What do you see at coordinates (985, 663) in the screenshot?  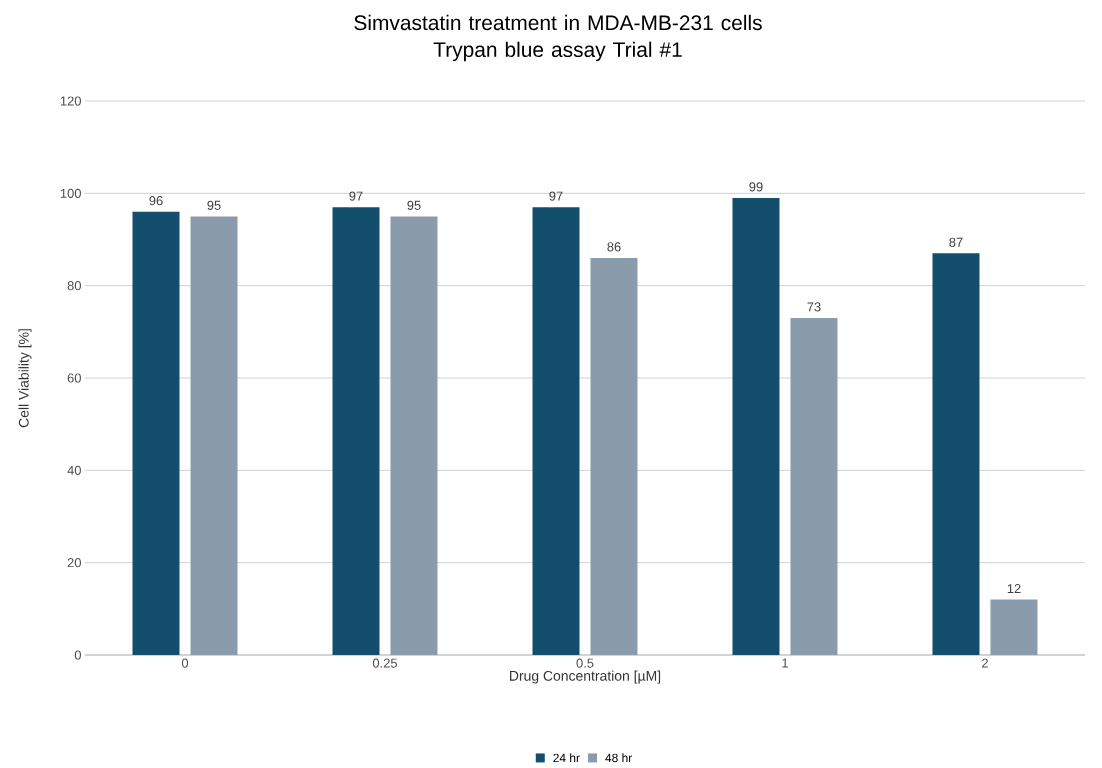 I see `x-tick-label: 2` at bounding box center [985, 663].